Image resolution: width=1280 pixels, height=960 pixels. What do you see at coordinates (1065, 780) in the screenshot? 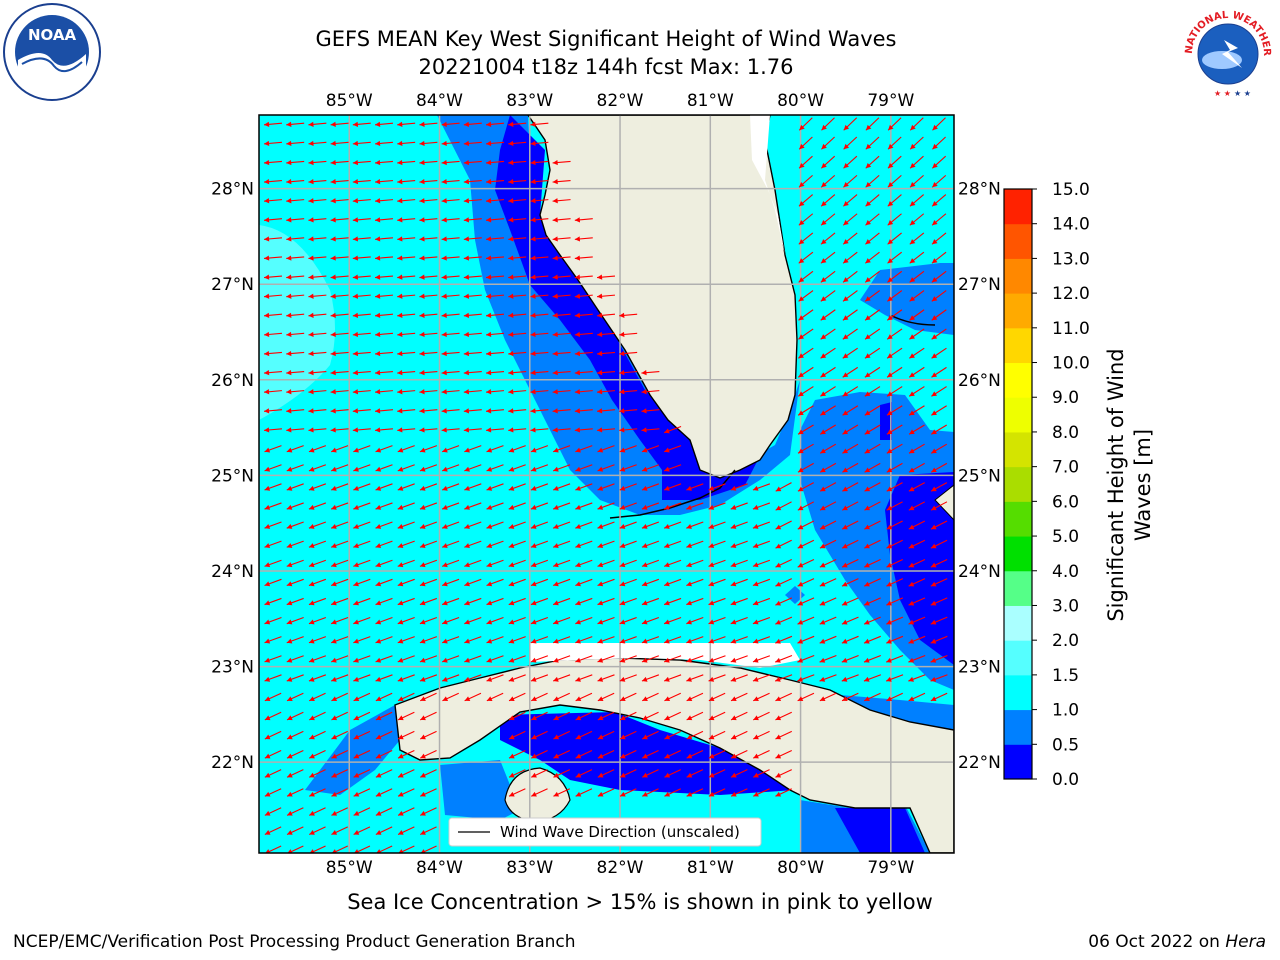
I see `colorbar-tick-label: 0.0` at bounding box center [1065, 780].